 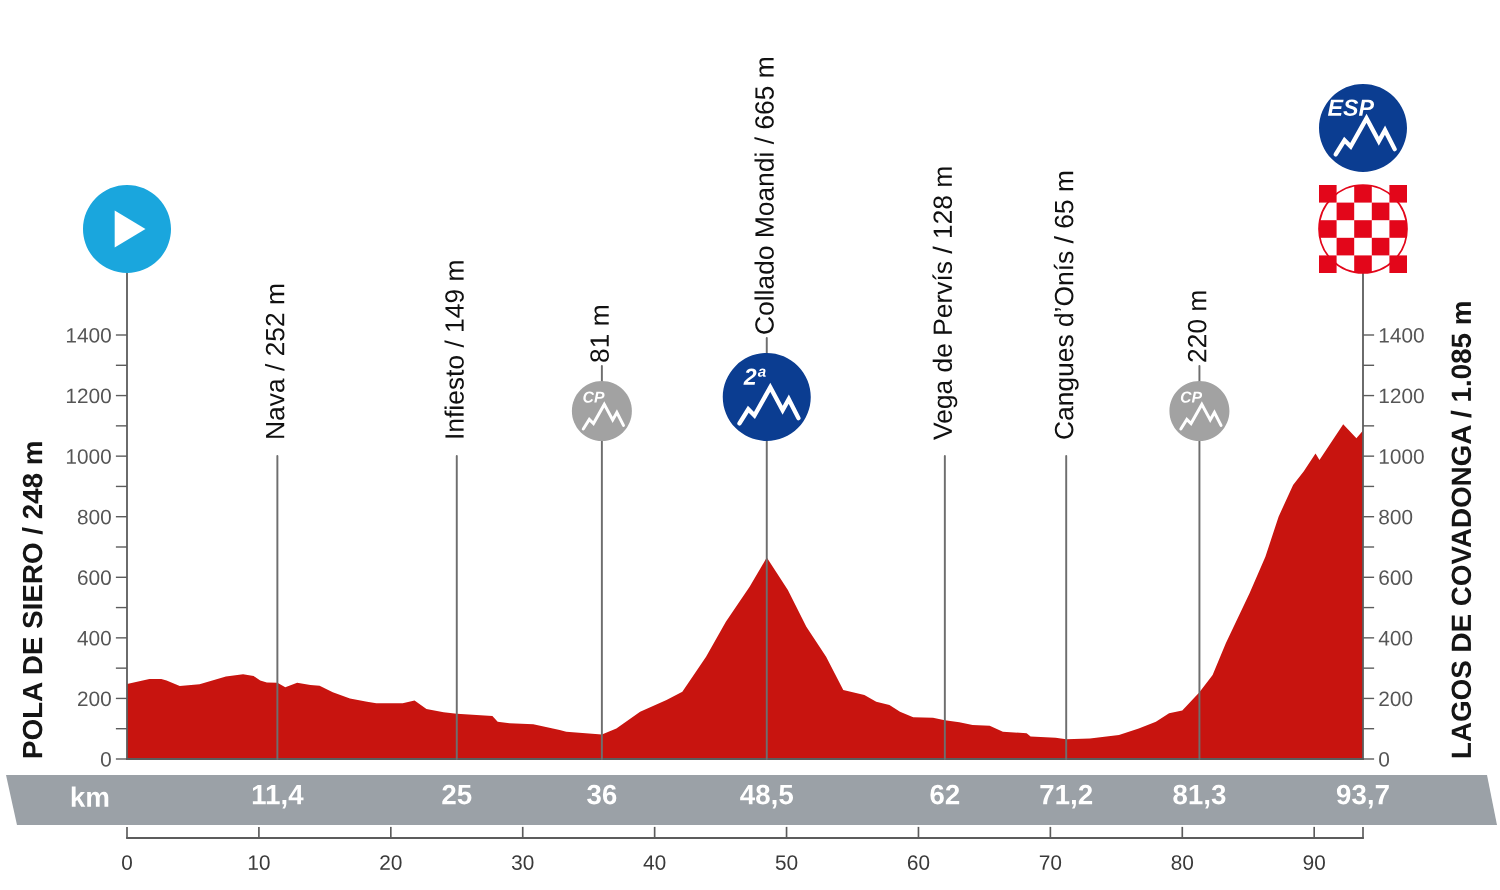 I want to click on y2-tick-label: 200, so click(x=1396, y=699).